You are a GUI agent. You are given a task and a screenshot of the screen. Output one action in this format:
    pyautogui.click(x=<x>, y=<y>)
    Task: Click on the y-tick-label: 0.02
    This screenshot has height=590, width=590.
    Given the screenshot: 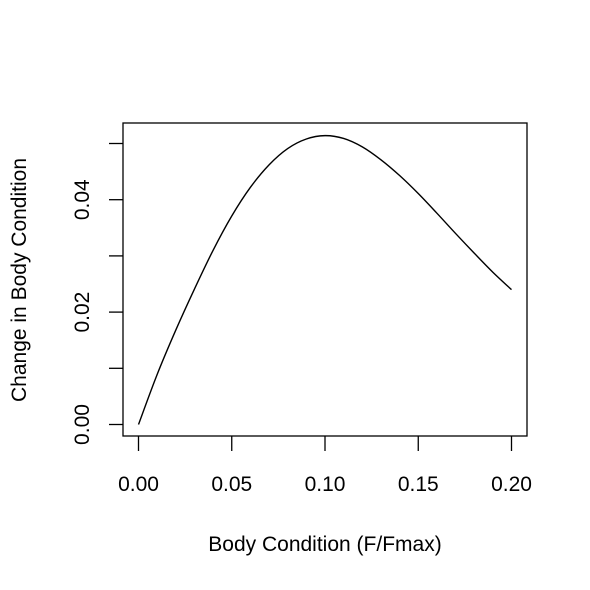 What is the action you would take?
    pyautogui.click(x=82, y=312)
    